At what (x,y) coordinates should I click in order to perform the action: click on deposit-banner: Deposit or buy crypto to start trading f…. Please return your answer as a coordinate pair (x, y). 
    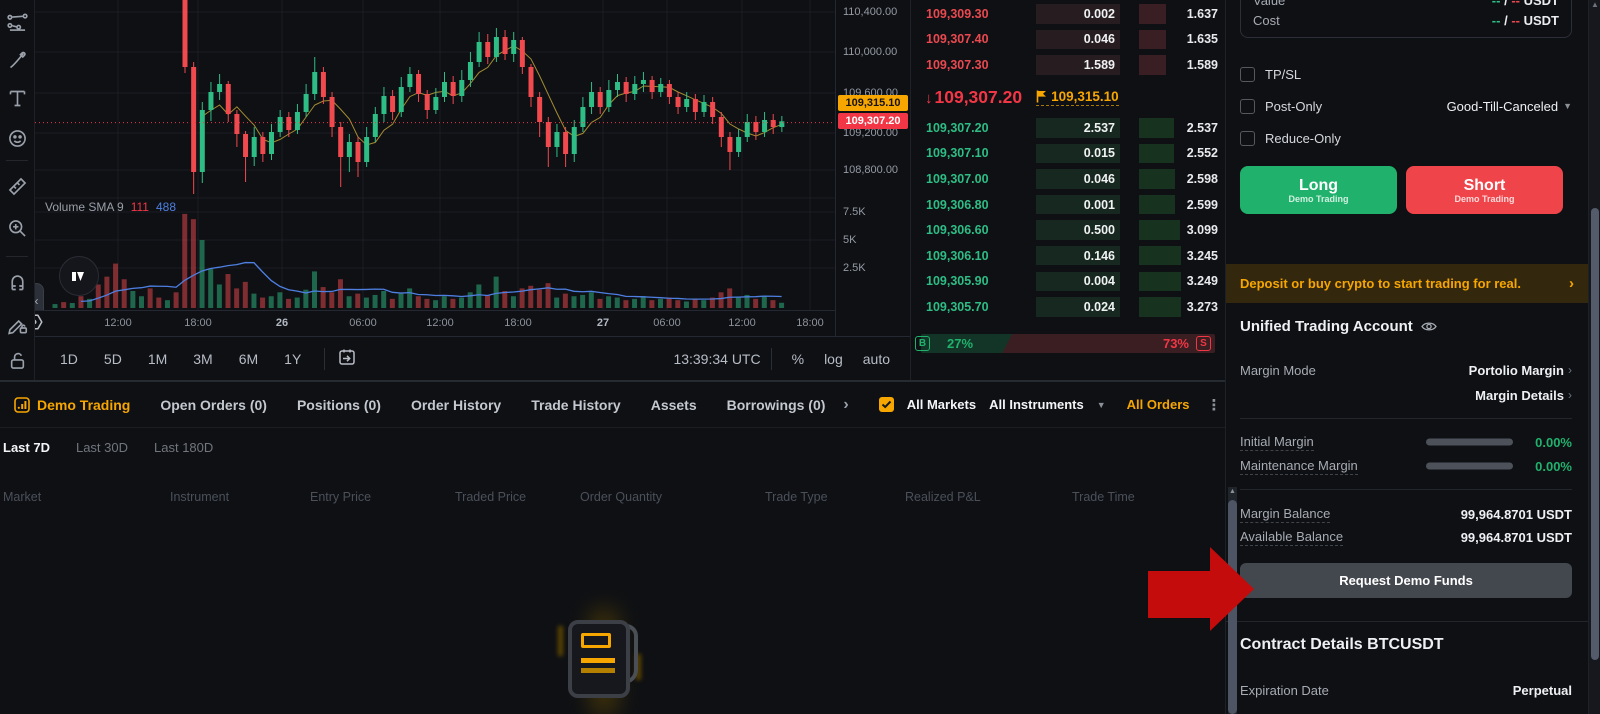
    Looking at the image, I should click on (1407, 283).